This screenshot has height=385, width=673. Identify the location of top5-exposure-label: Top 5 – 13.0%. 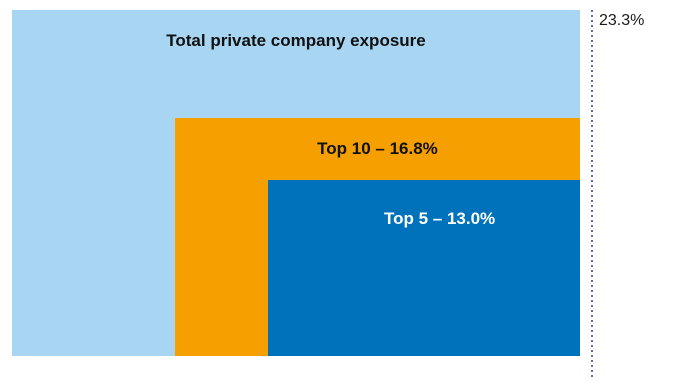
(439, 218).